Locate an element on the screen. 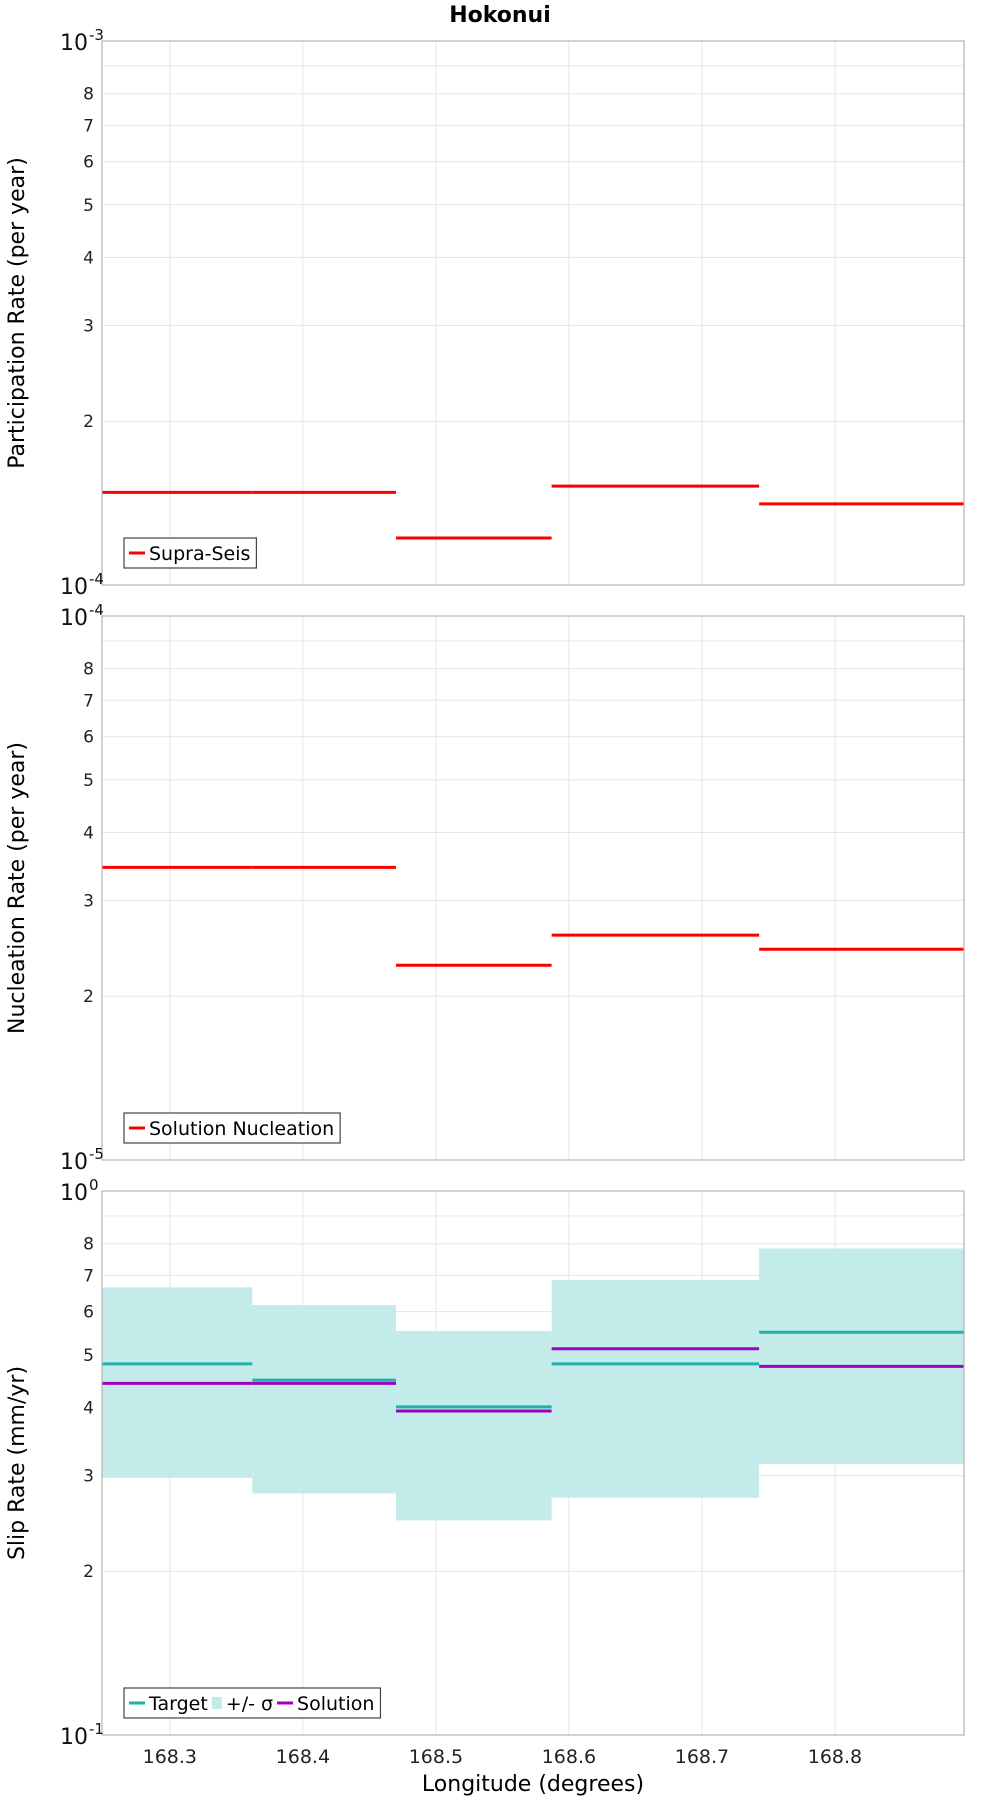 The image size is (1000, 1800). legend-swatch is located at coordinates (216, 1703).